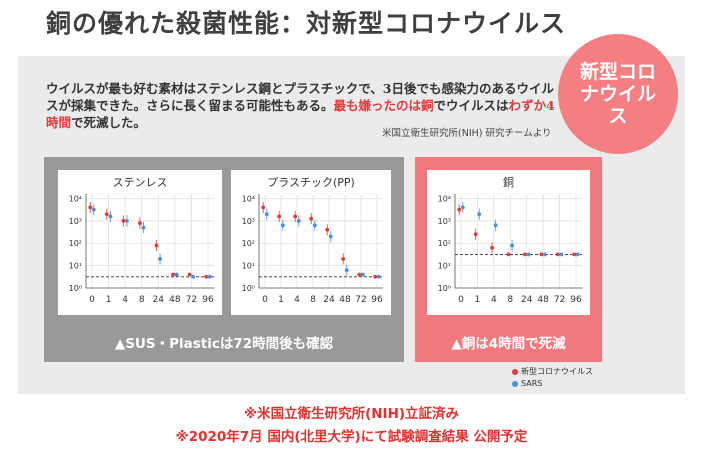 This screenshot has width=703, height=456. What do you see at coordinates (140, 182) in the screenshot?
I see `chart-title-stainless: ステンレス` at bounding box center [140, 182].